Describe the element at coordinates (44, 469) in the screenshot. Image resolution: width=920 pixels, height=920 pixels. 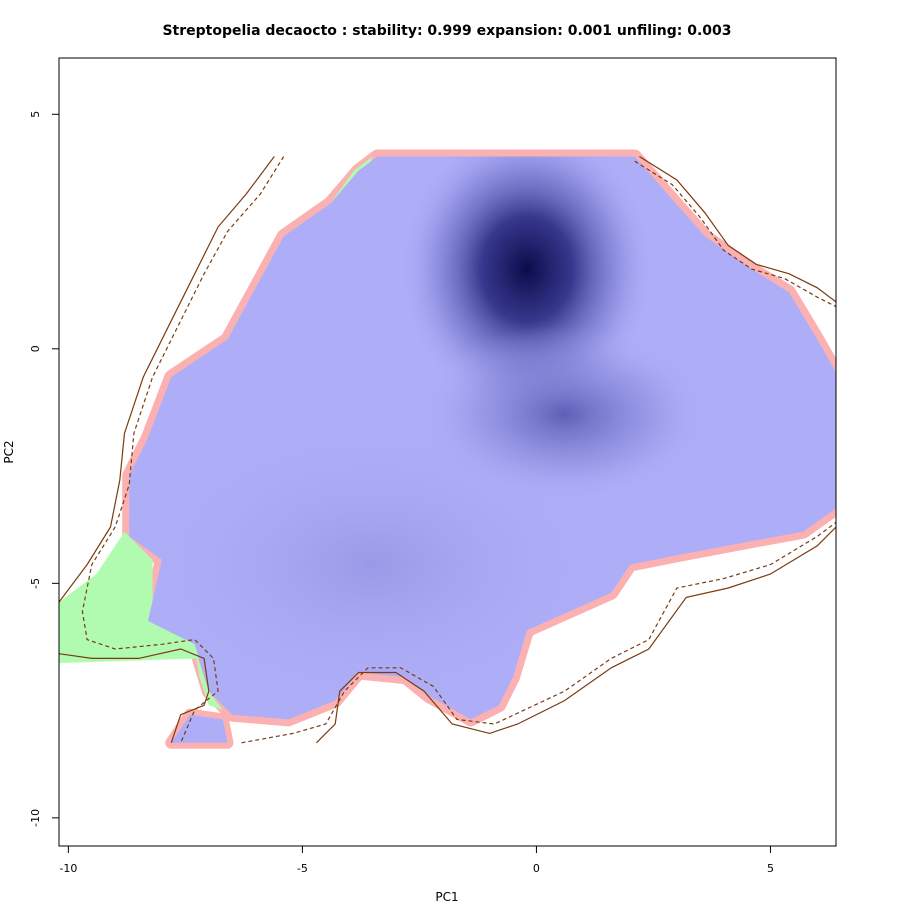
I see `y-axis: 5 0 -5 -10` at that location.